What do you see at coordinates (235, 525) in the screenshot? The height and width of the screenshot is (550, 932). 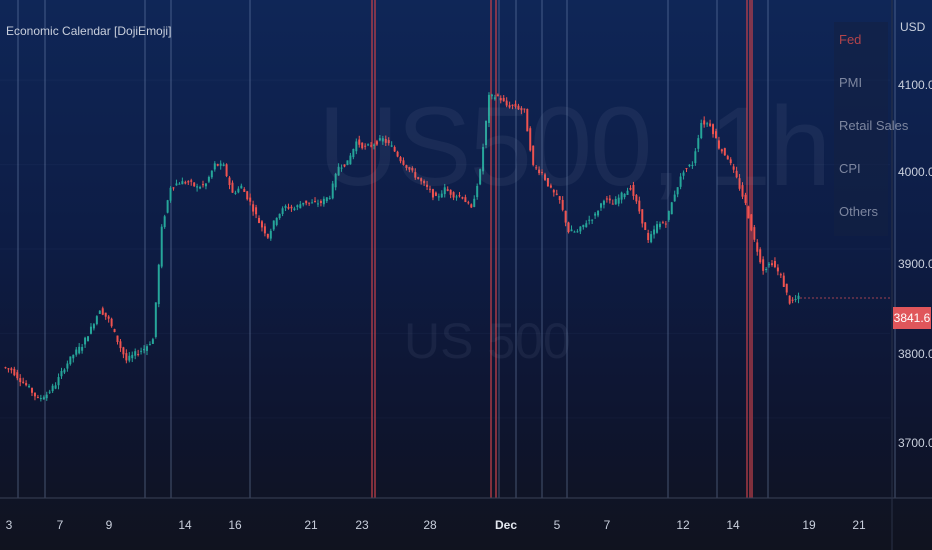 I see `x-tick-label: 16` at bounding box center [235, 525].